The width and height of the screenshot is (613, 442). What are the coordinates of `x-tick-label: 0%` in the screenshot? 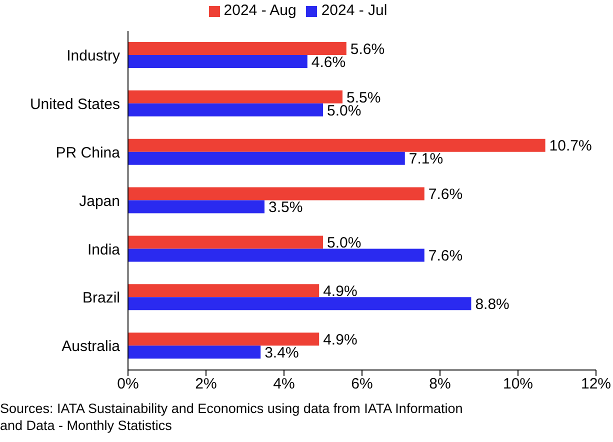 It's located at (128, 384).